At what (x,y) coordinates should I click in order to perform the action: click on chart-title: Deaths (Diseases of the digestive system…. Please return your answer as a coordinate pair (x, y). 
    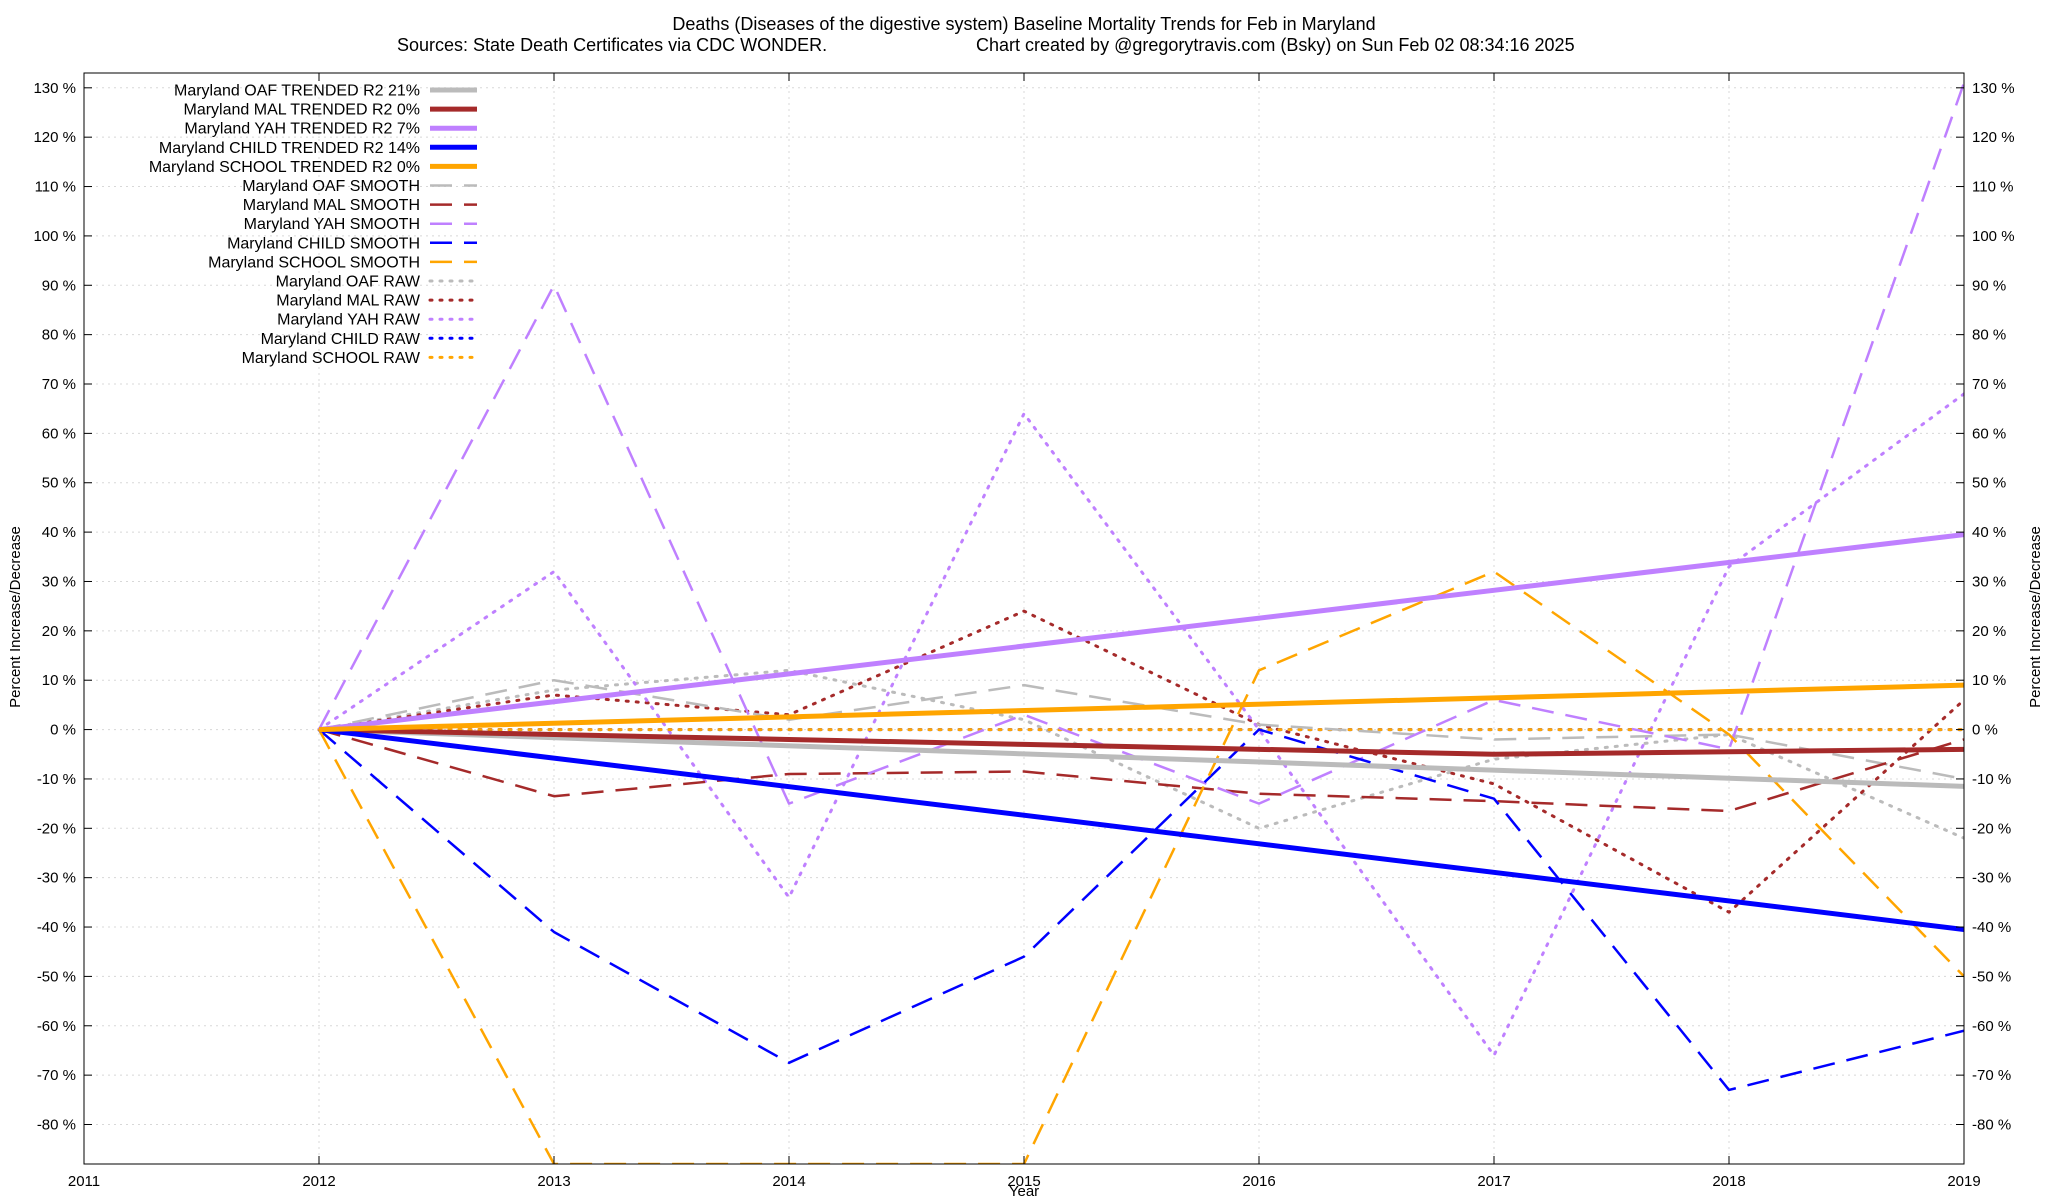
    Looking at the image, I should click on (1023, 24).